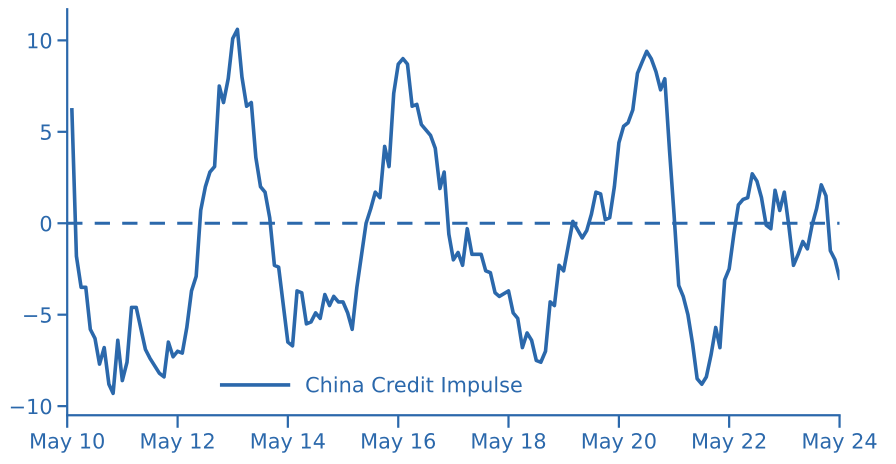 The width and height of the screenshot is (896, 464). What do you see at coordinates (45, 132) in the screenshot?
I see `y-tick-label: 5` at bounding box center [45, 132].